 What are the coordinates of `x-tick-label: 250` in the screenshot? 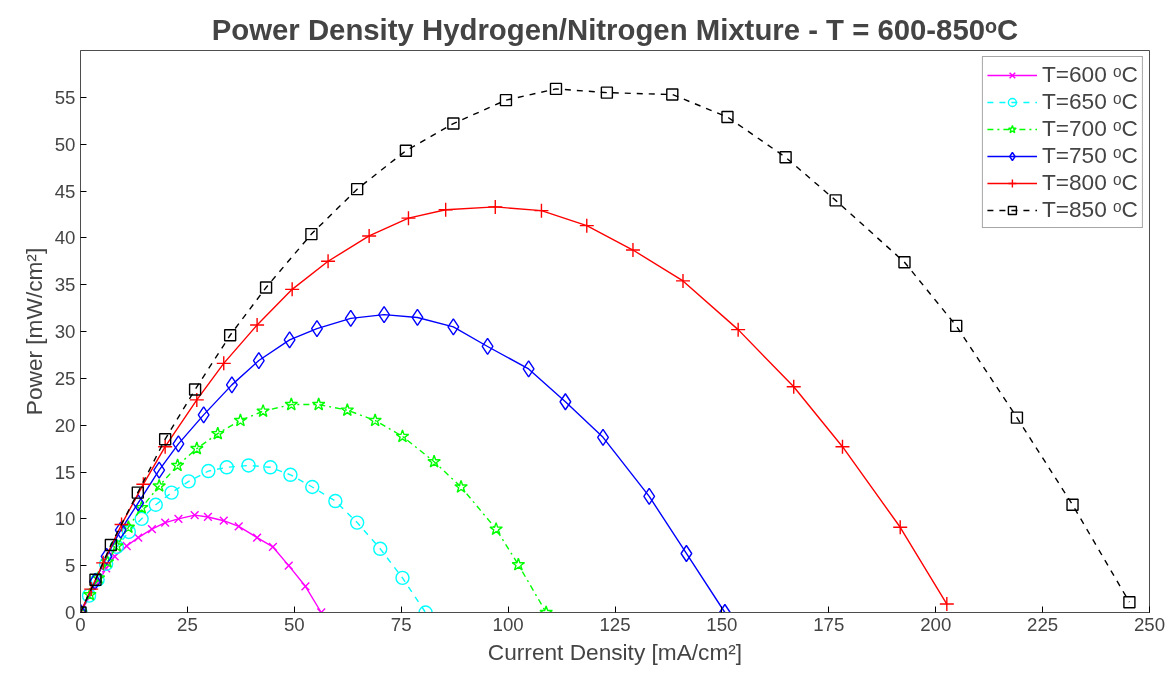 It's located at (1149, 624).